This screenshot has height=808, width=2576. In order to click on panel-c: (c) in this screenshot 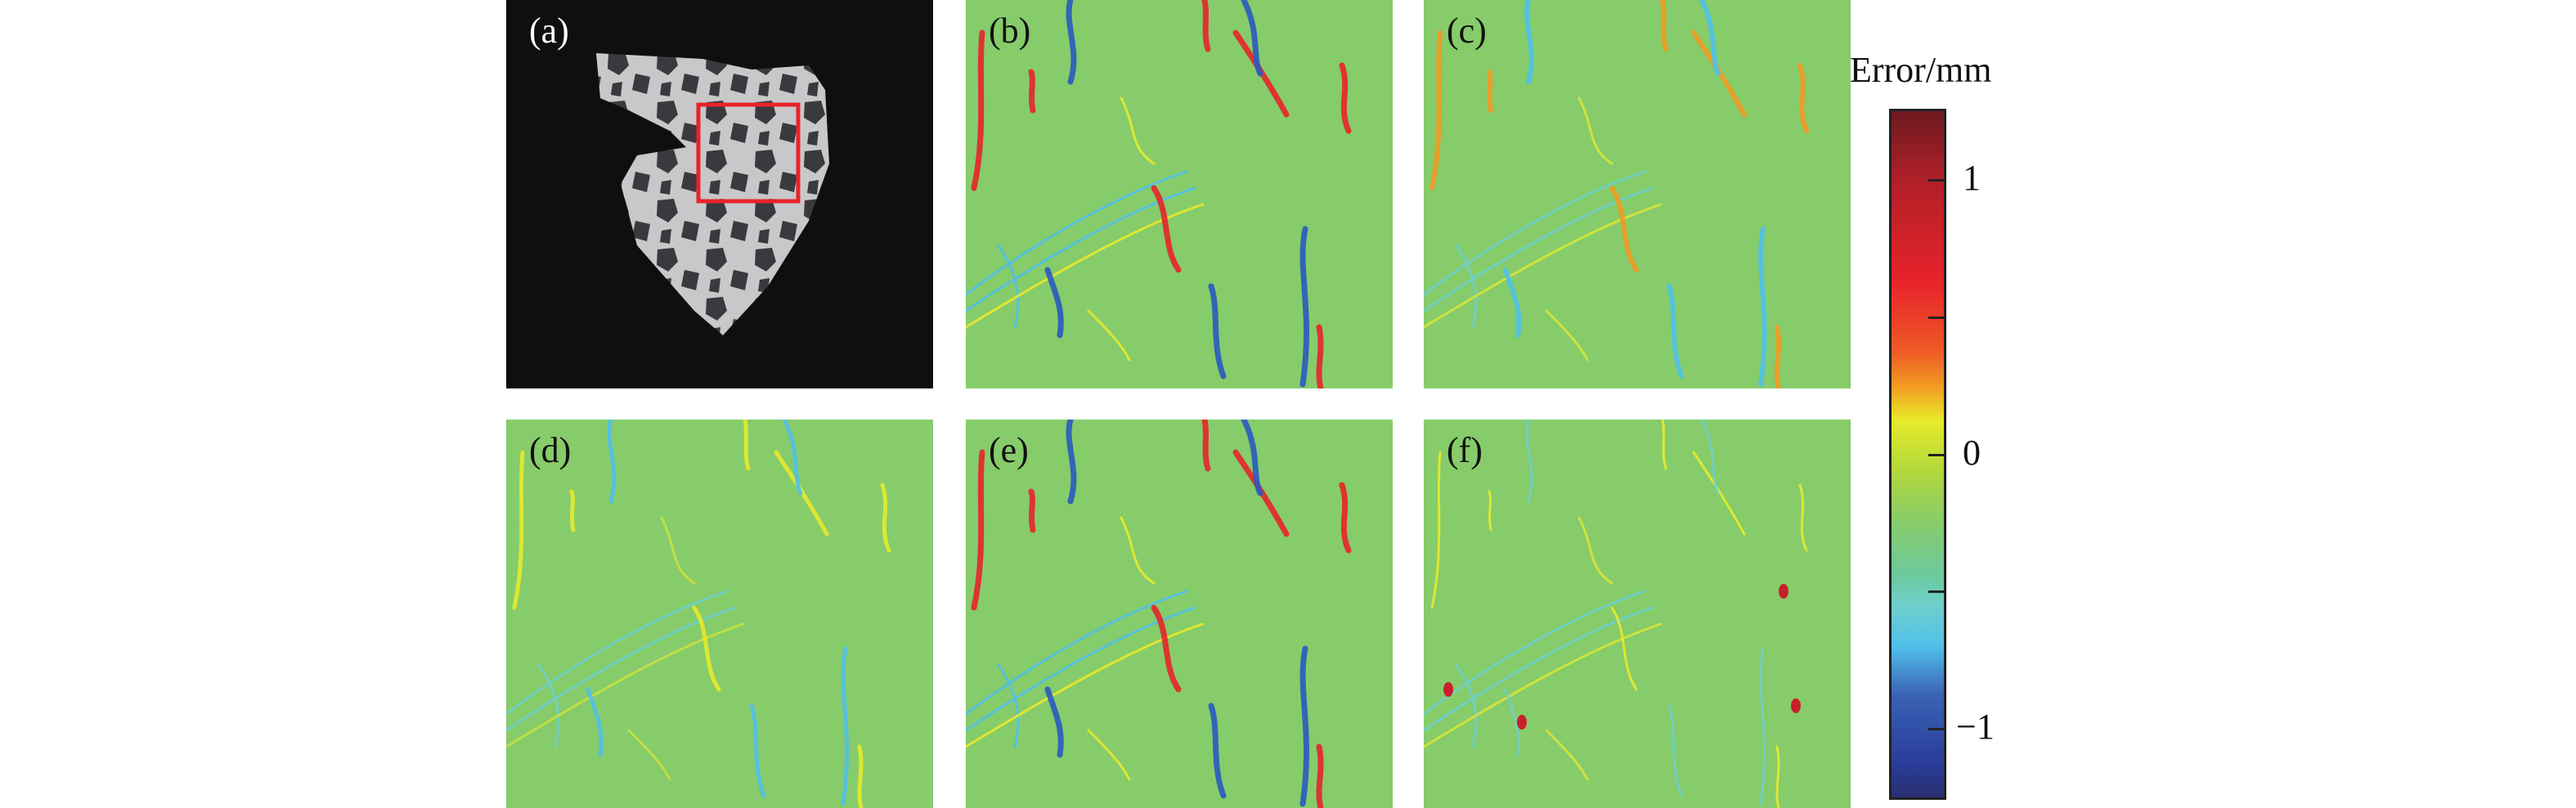, I will do `click(1637, 194)`.